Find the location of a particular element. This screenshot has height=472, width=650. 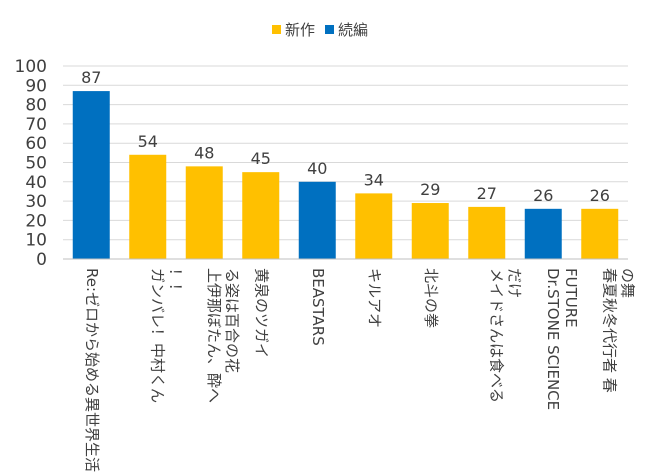

x-tick-label-line: BEASTARS is located at coordinates (318, 307).